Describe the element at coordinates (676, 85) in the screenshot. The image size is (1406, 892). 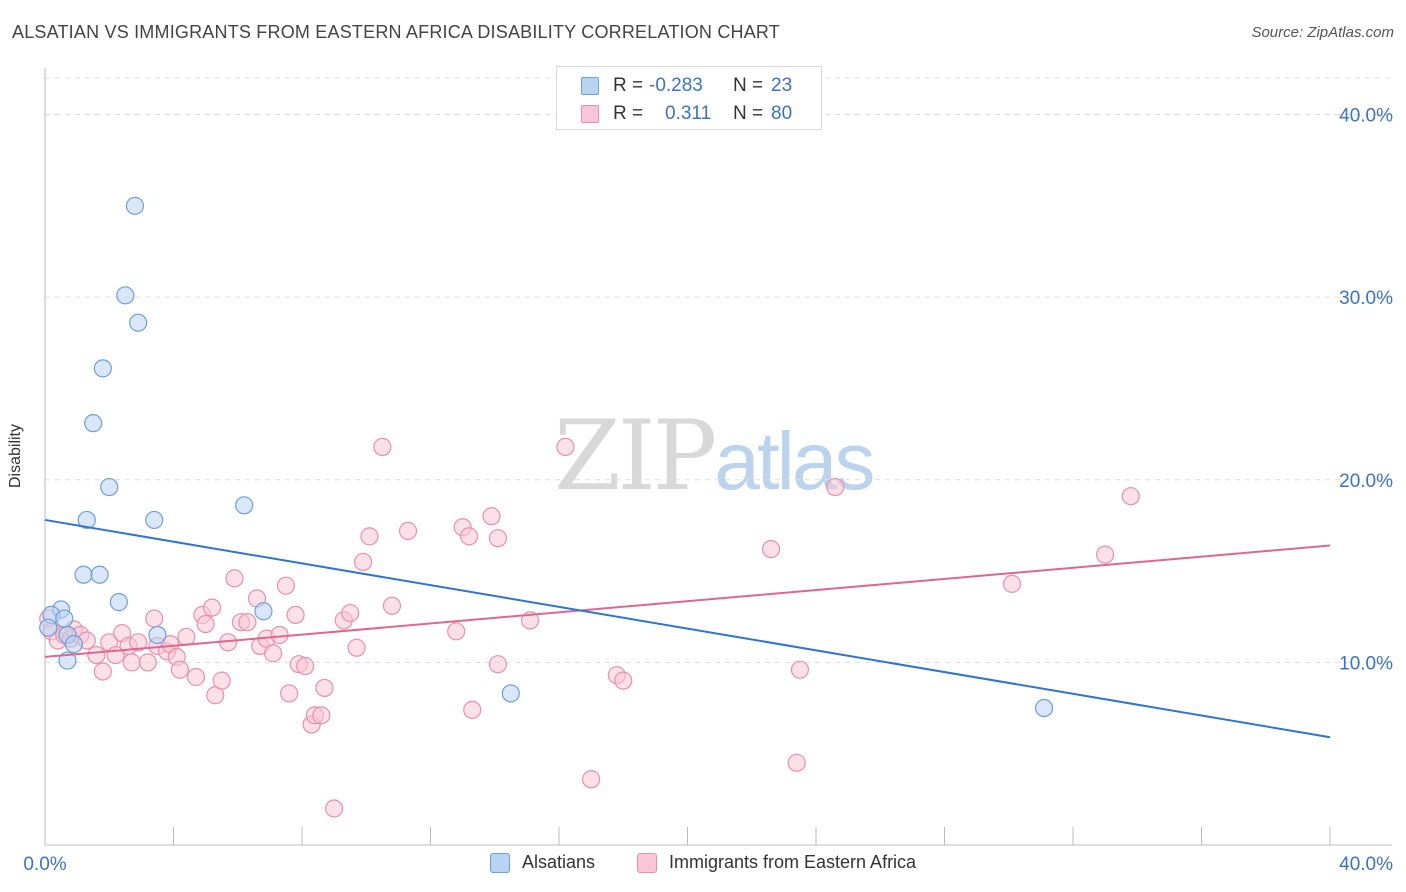
I see `r-value: -0.283` at that location.